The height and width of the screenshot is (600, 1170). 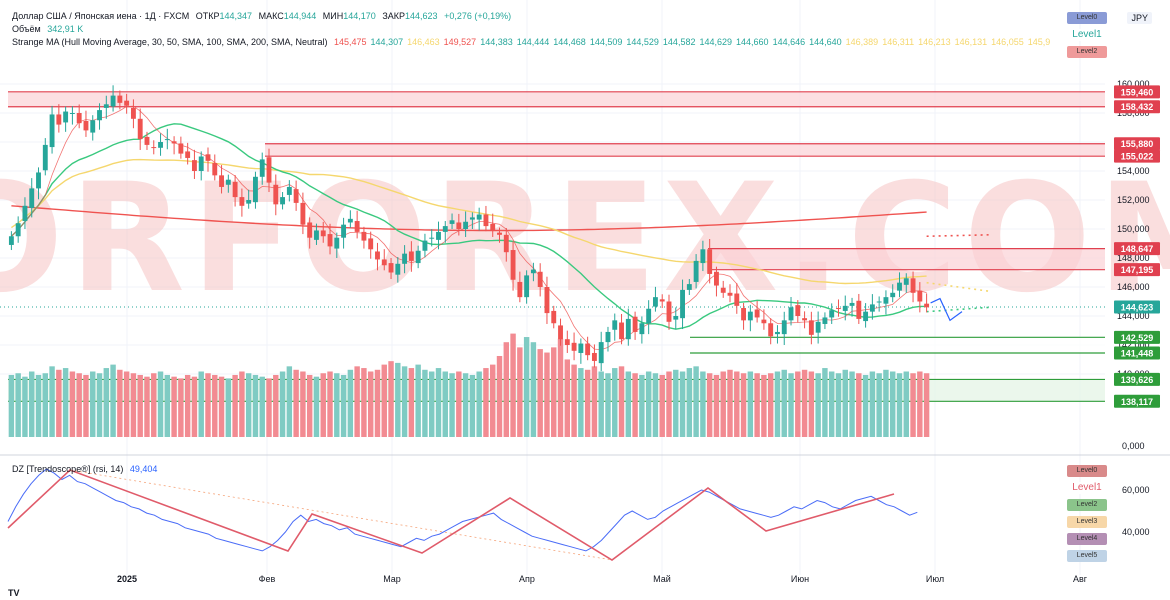 I want to click on indicator-value: 144,629, so click(x=716, y=42).